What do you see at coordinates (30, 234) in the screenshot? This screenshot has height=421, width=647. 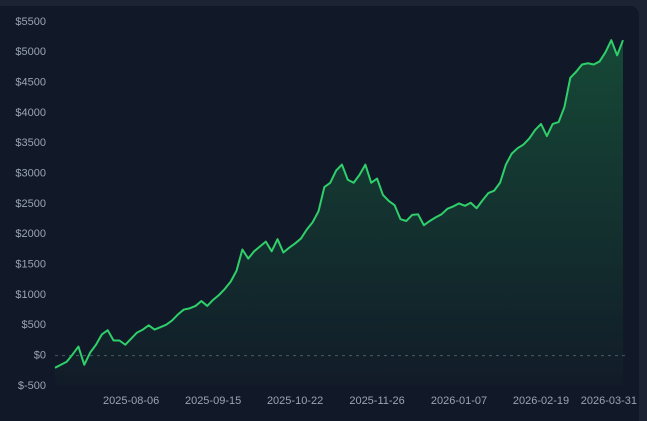 I see `y-tick-label: $2000` at bounding box center [30, 234].